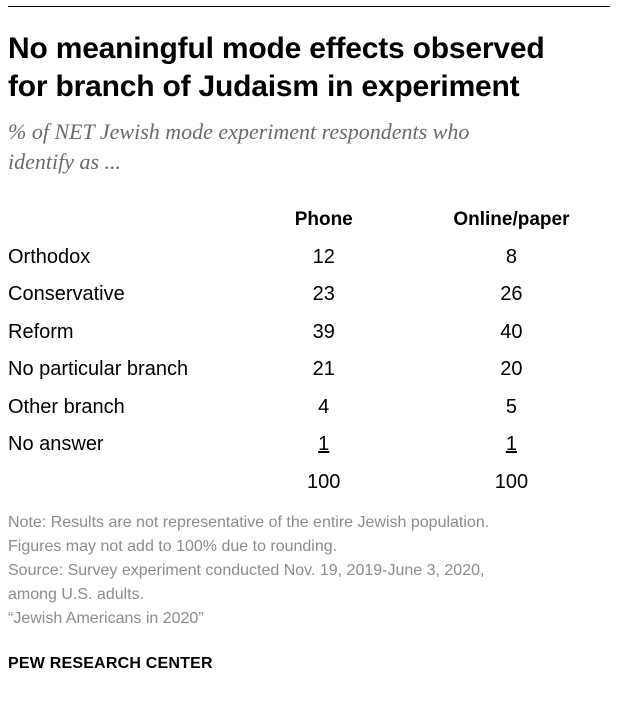 The image size is (620, 714). What do you see at coordinates (511, 219) in the screenshot?
I see `column-header-online-paper: Online/paper` at bounding box center [511, 219].